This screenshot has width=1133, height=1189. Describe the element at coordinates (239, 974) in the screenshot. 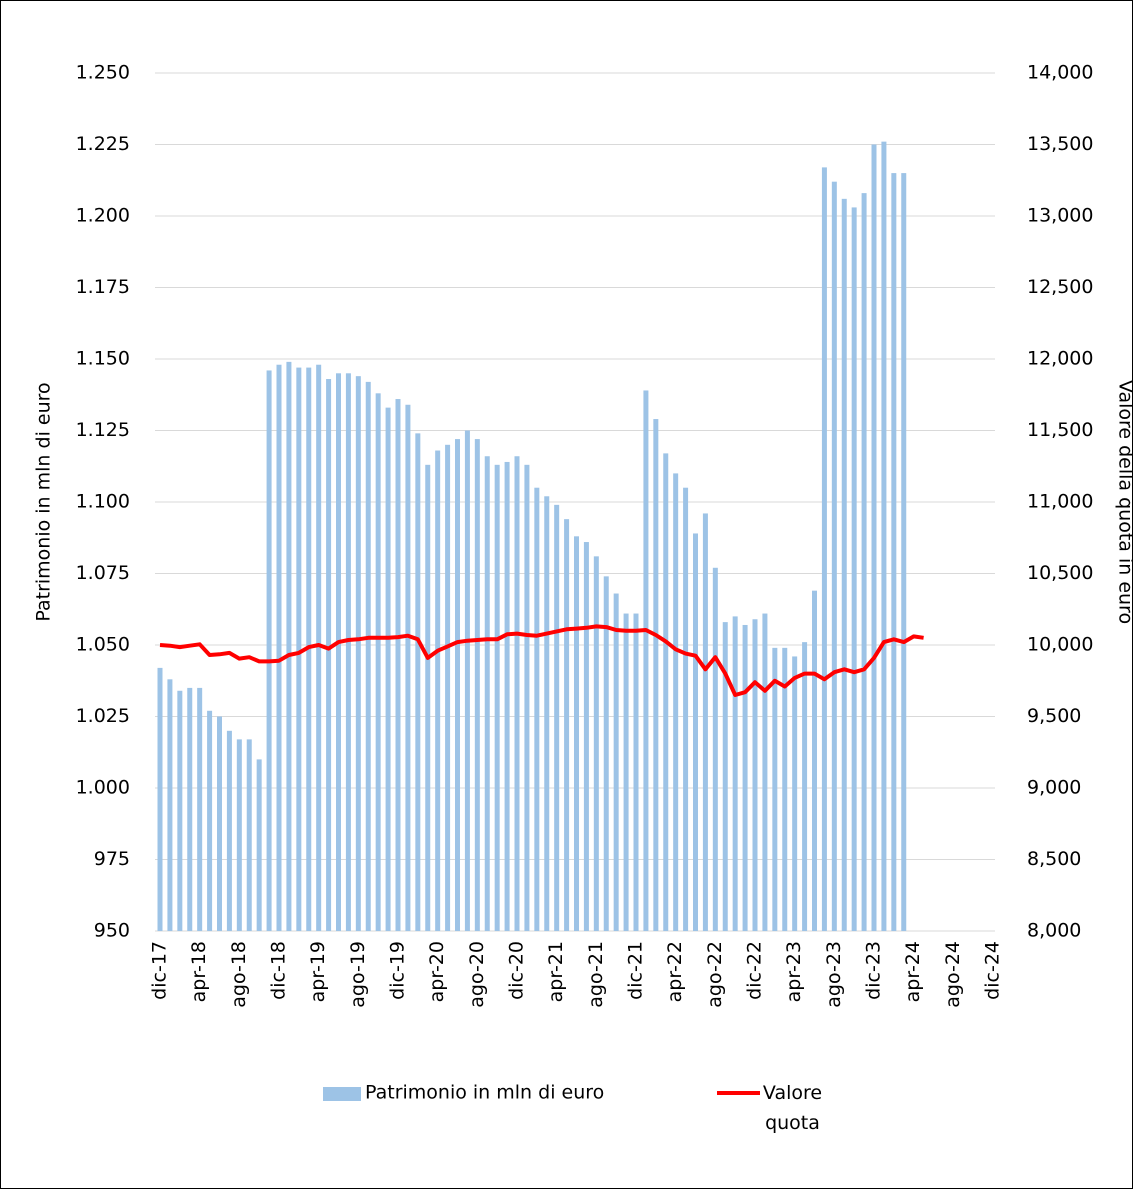

I see `x-tick-label: ago-18` at that location.